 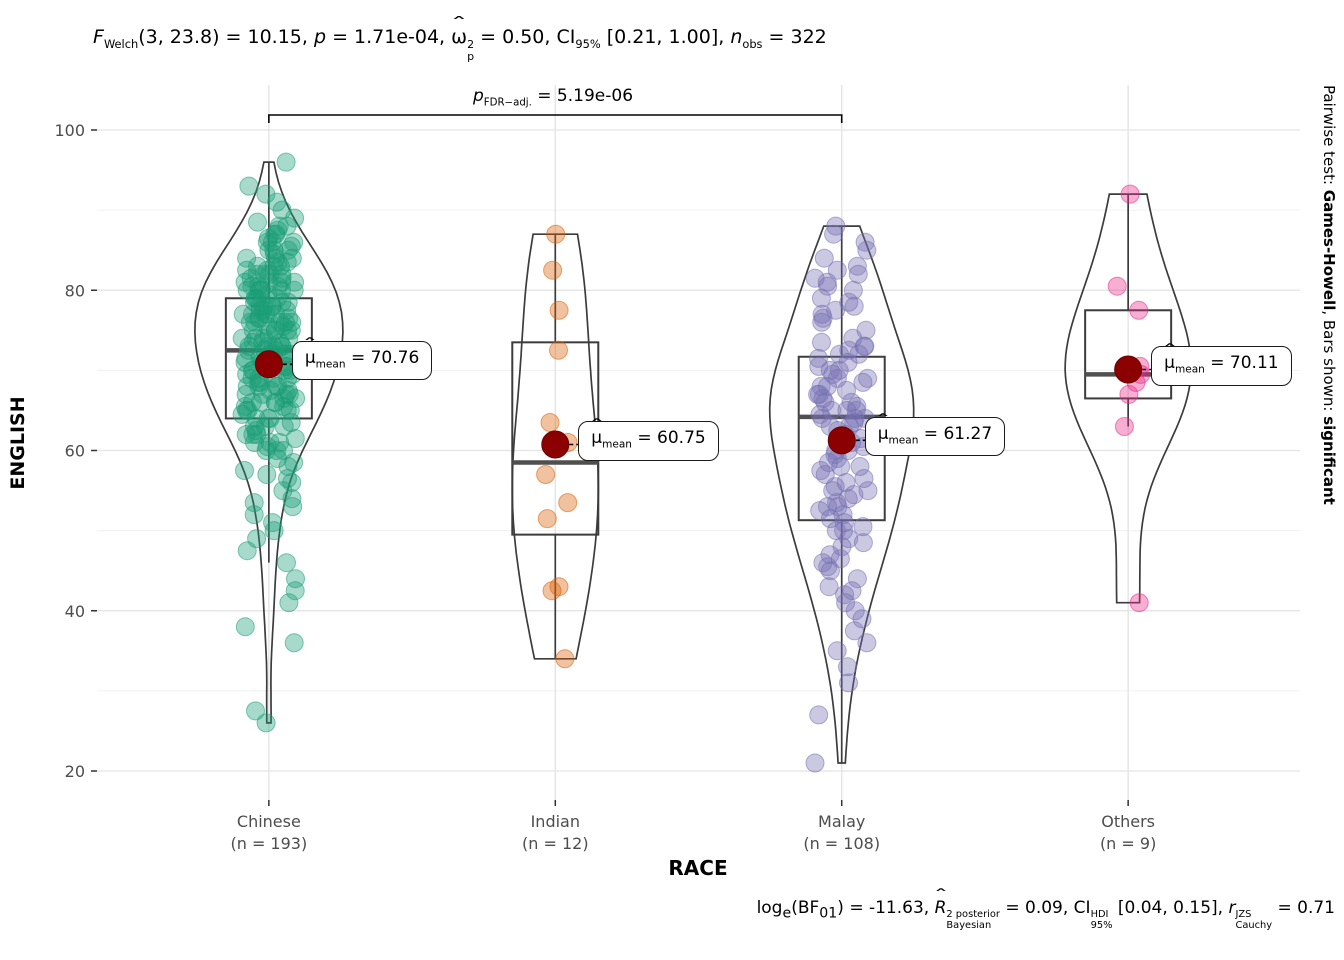 I want to click on x-tick-sublabel: (n = 108), so click(x=841, y=843).